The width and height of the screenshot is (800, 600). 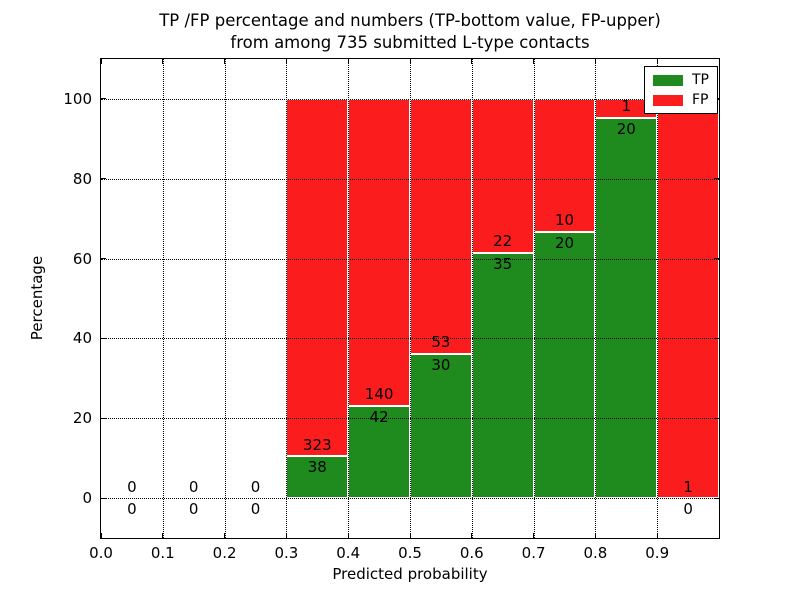 What do you see at coordinates (101, 553) in the screenshot?
I see `x-tick-label: 0.0` at bounding box center [101, 553].